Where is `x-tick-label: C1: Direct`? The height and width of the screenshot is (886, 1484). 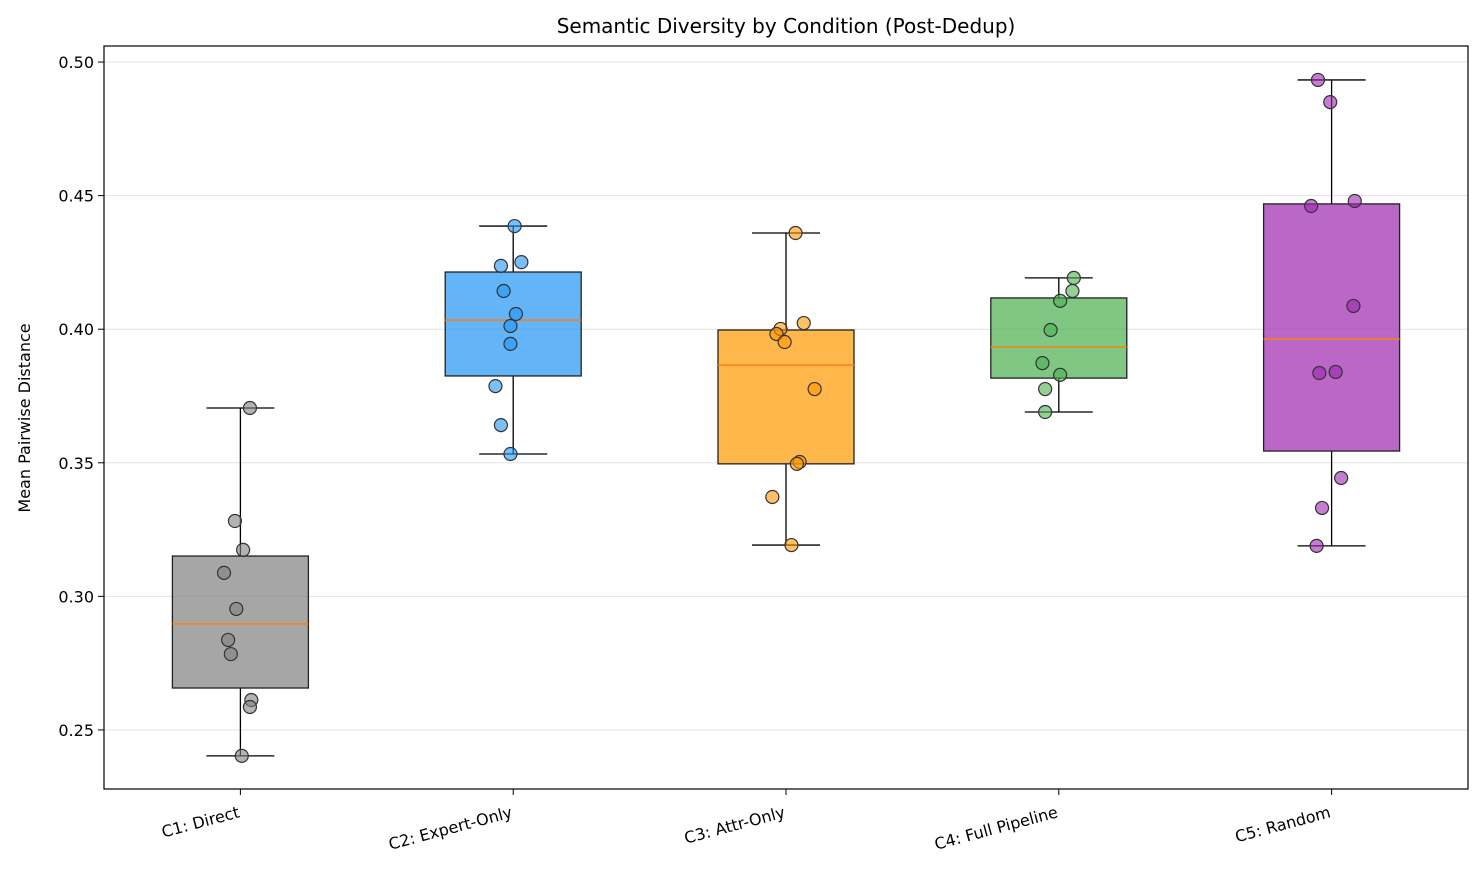 x-tick-label: C1: Direct is located at coordinates (201, 822).